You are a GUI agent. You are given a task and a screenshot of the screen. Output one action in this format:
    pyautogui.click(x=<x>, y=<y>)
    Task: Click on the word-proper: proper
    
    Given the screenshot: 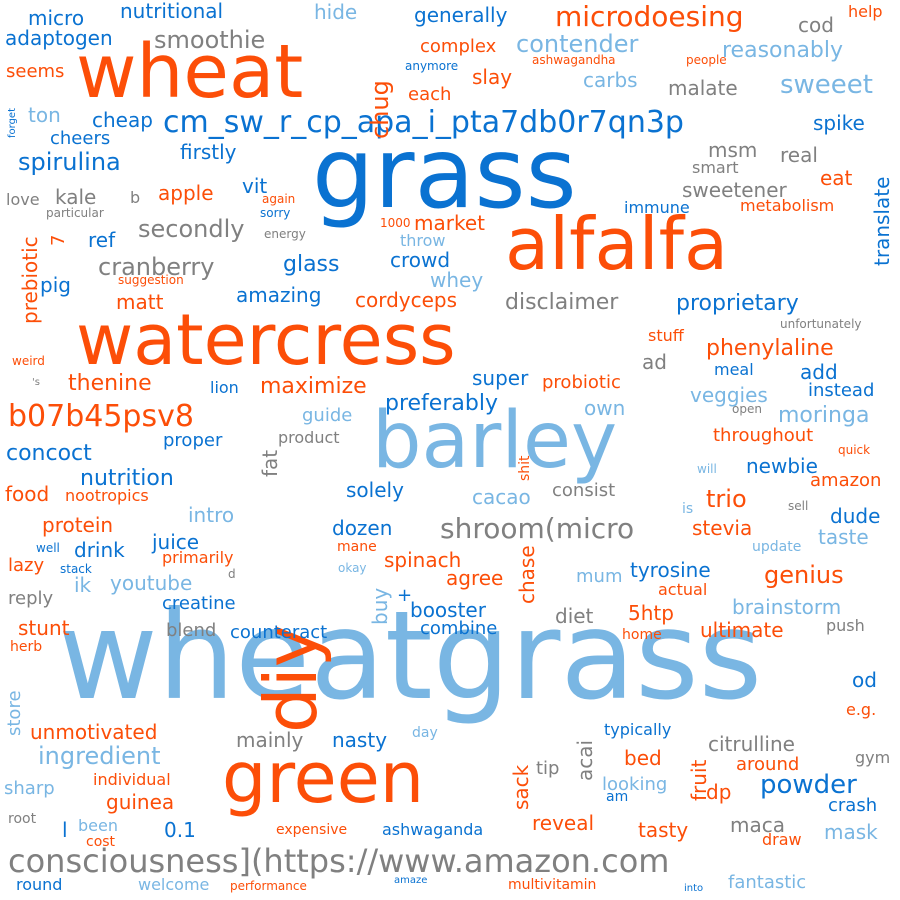 What is the action you would take?
    pyautogui.click(x=193, y=440)
    